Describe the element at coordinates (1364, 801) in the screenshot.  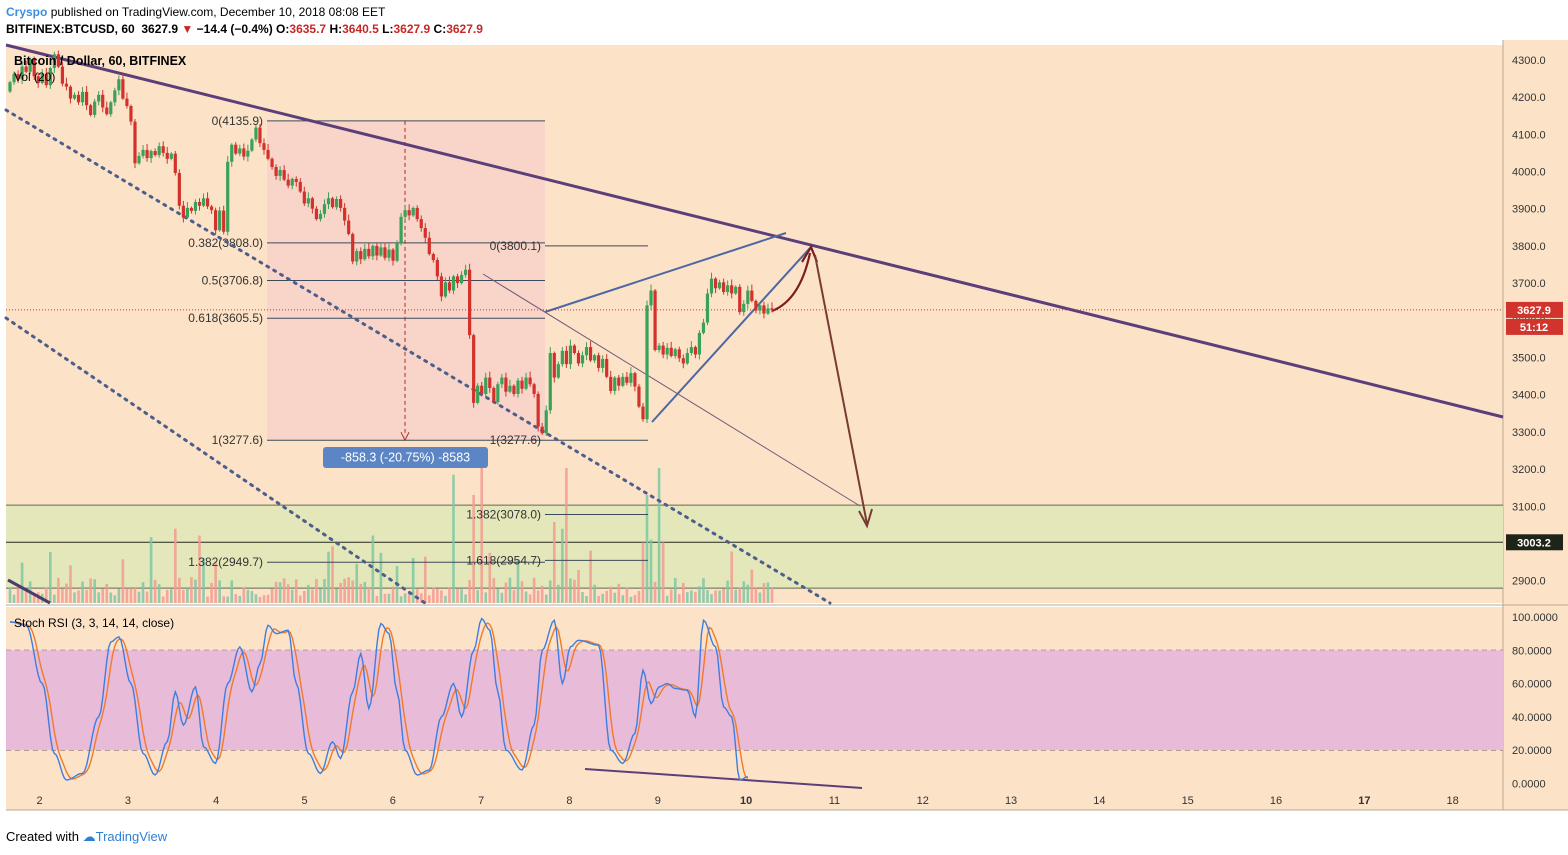
I see `time-tick-label: 17` at that location.